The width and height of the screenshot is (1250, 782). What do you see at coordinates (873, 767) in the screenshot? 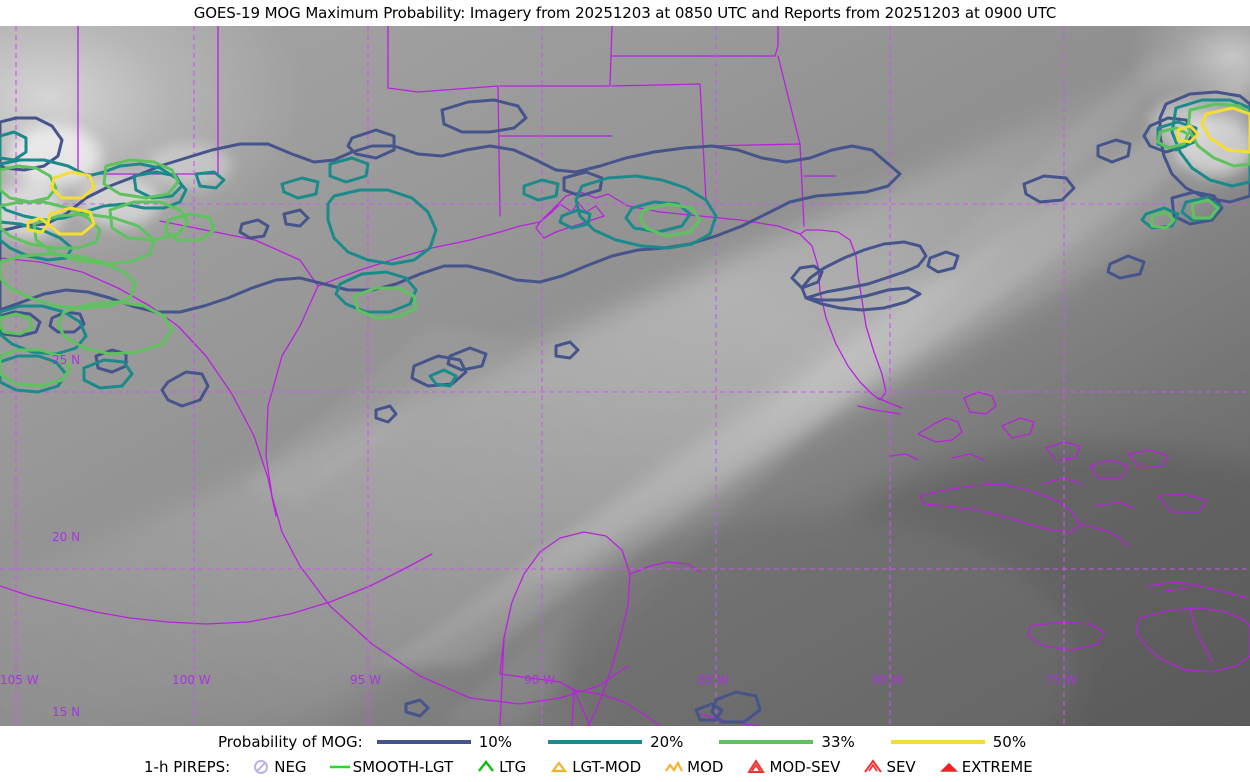
I see `sev-chevron-icon` at bounding box center [873, 767].